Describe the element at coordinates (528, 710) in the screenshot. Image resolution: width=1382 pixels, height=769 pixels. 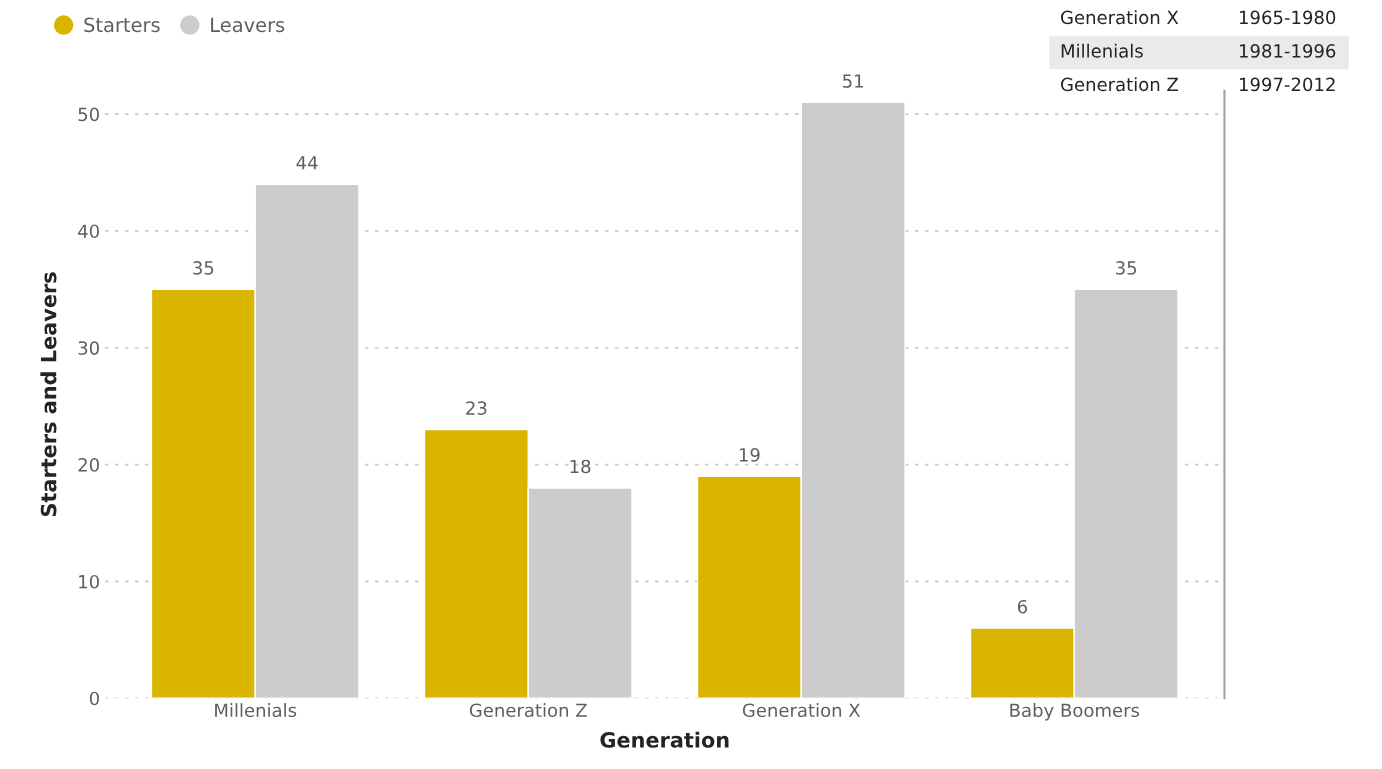
I see `x-tick-label: Generation Z` at that location.